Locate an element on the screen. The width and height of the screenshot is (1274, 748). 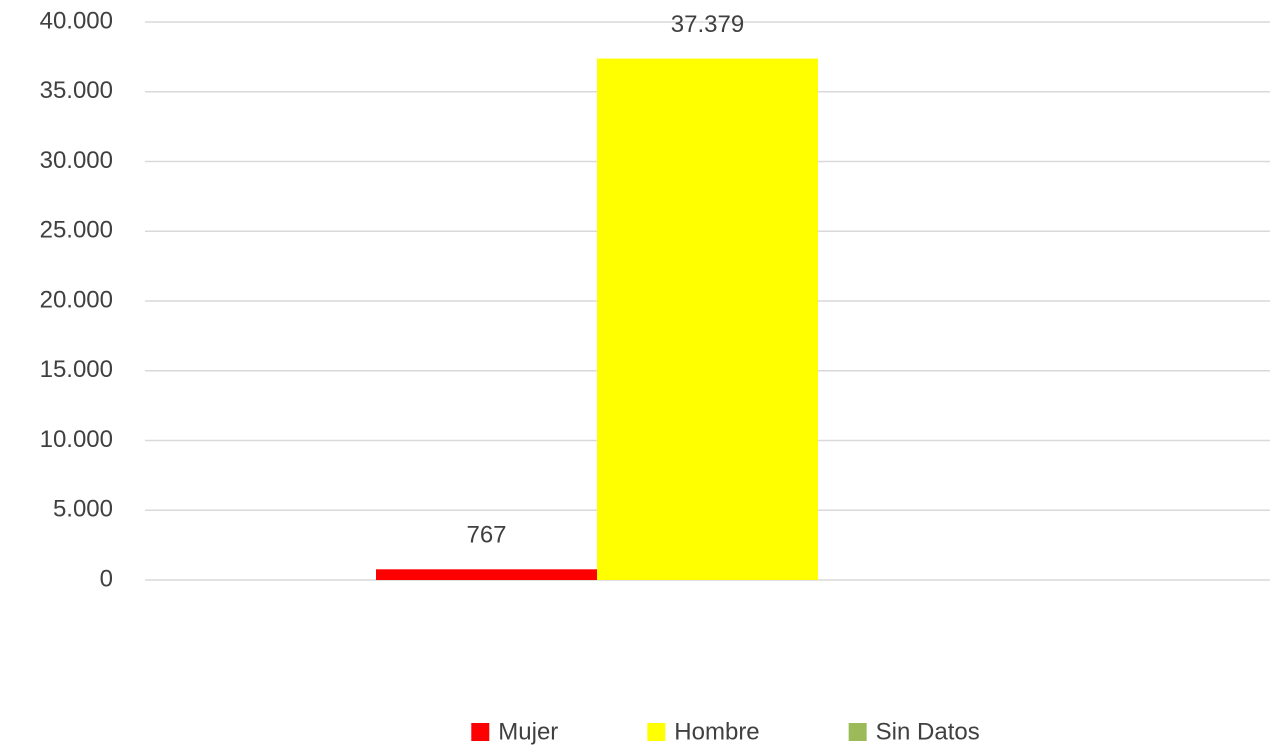
y-tick-label: 35.000 is located at coordinates (76, 90).